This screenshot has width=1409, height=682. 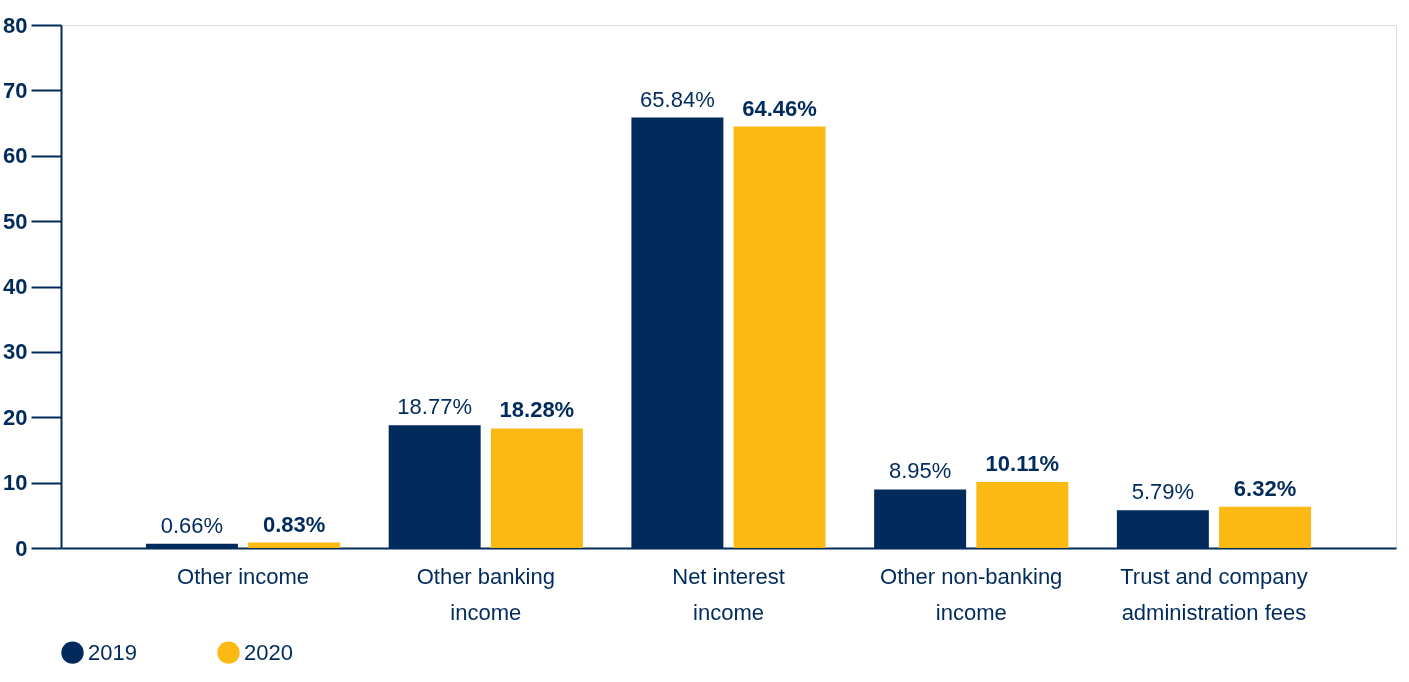 What do you see at coordinates (485, 594) in the screenshot?
I see `x-tick-label: Other banking income` at bounding box center [485, 594].